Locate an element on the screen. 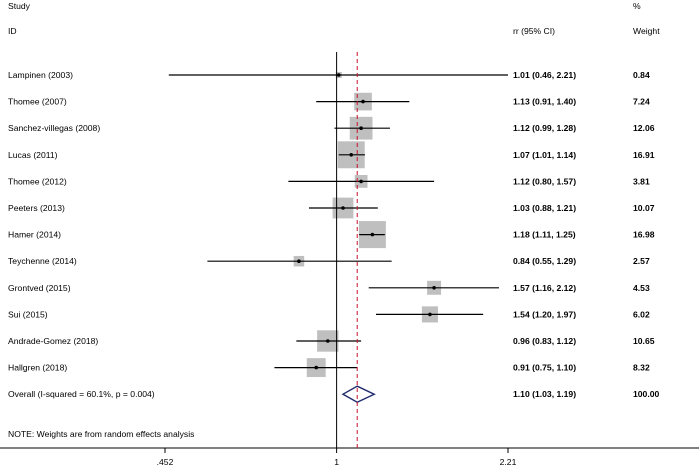 This screenshot has width=699, height=469. weight-text: 7.24 is located at coordinates (641, 102).